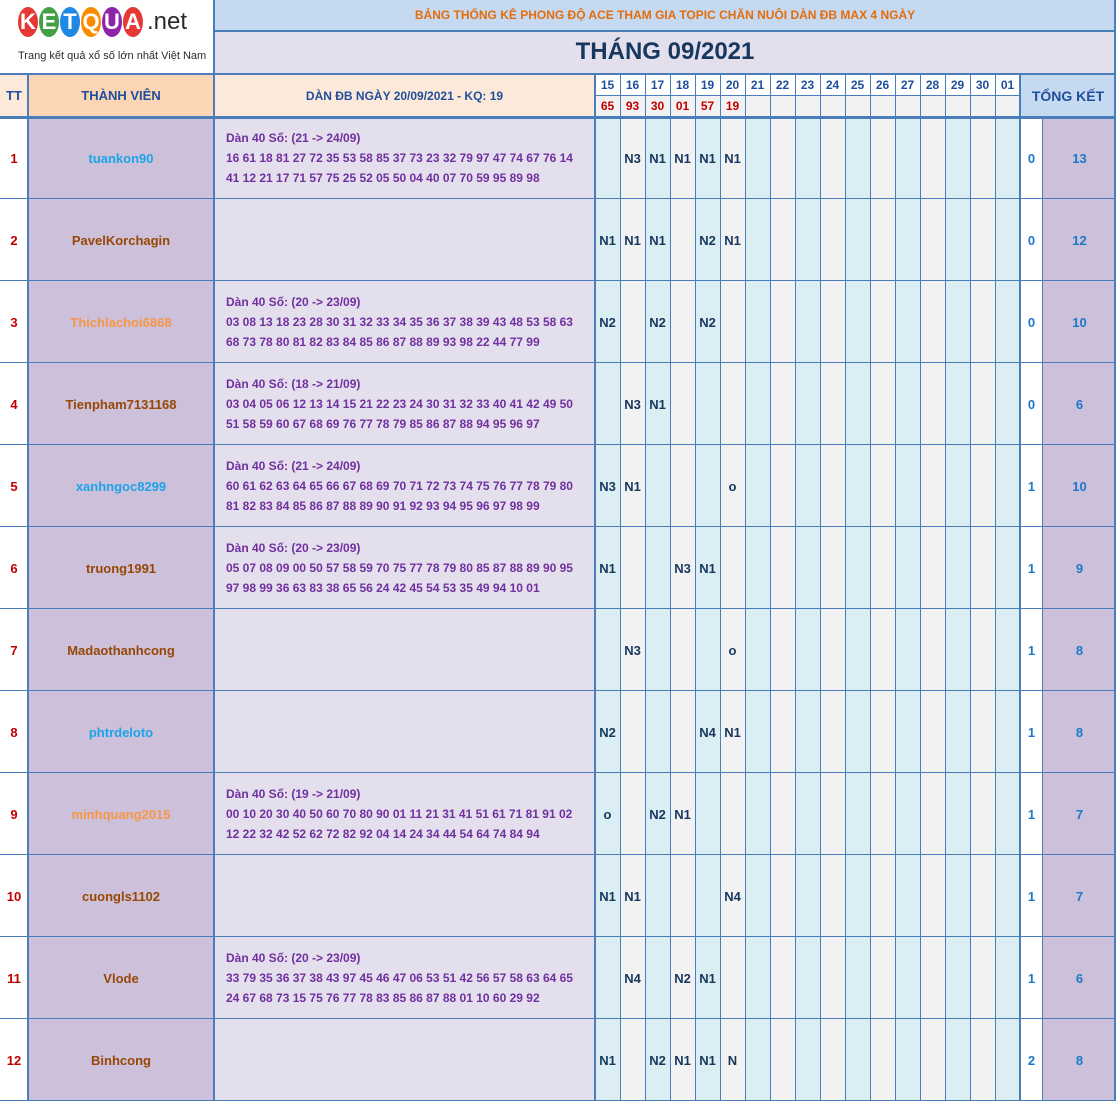 The height and width of the screenshot is (1101, 1116). I want to click on member-name: cuongls1102, so click(121, 896).